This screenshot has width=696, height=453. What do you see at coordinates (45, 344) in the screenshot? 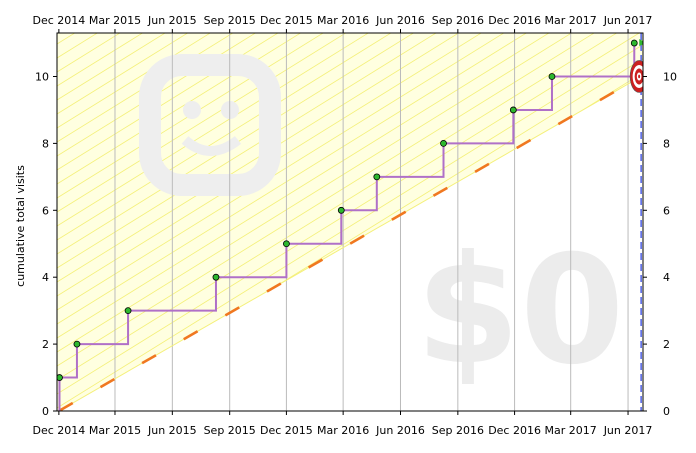
I see `y-tick-label-left: 2` at bounding box center [45, 344].